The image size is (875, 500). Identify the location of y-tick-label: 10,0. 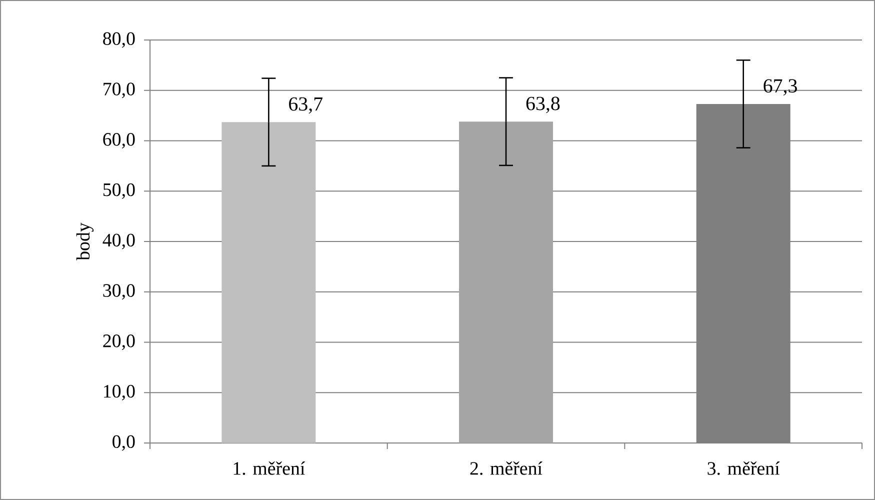
(119, 392).